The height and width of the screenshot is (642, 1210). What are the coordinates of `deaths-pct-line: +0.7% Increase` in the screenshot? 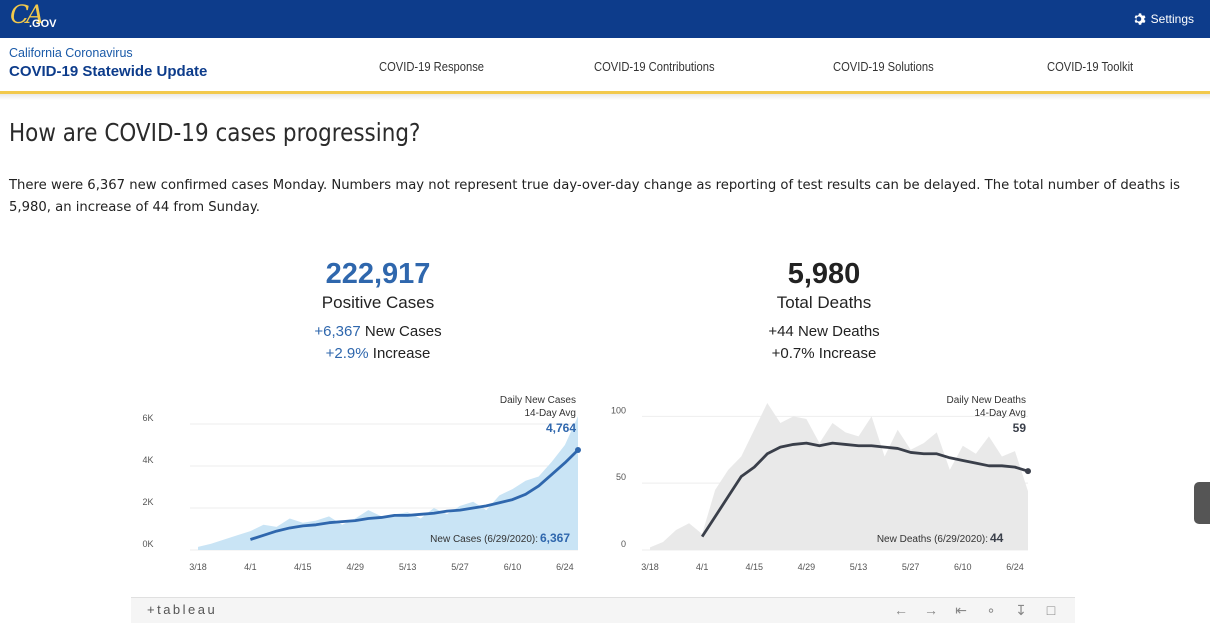 It's located at (824, 354).